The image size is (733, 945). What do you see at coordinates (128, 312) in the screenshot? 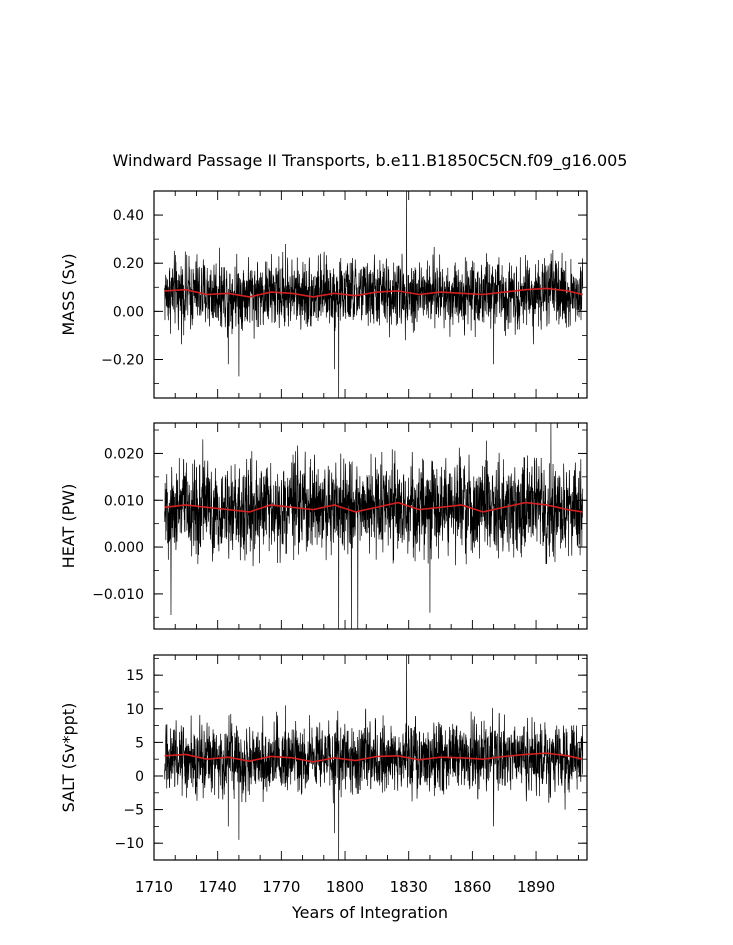
I see `y-tick-label: 0.00` at bounding box center [128, 312].